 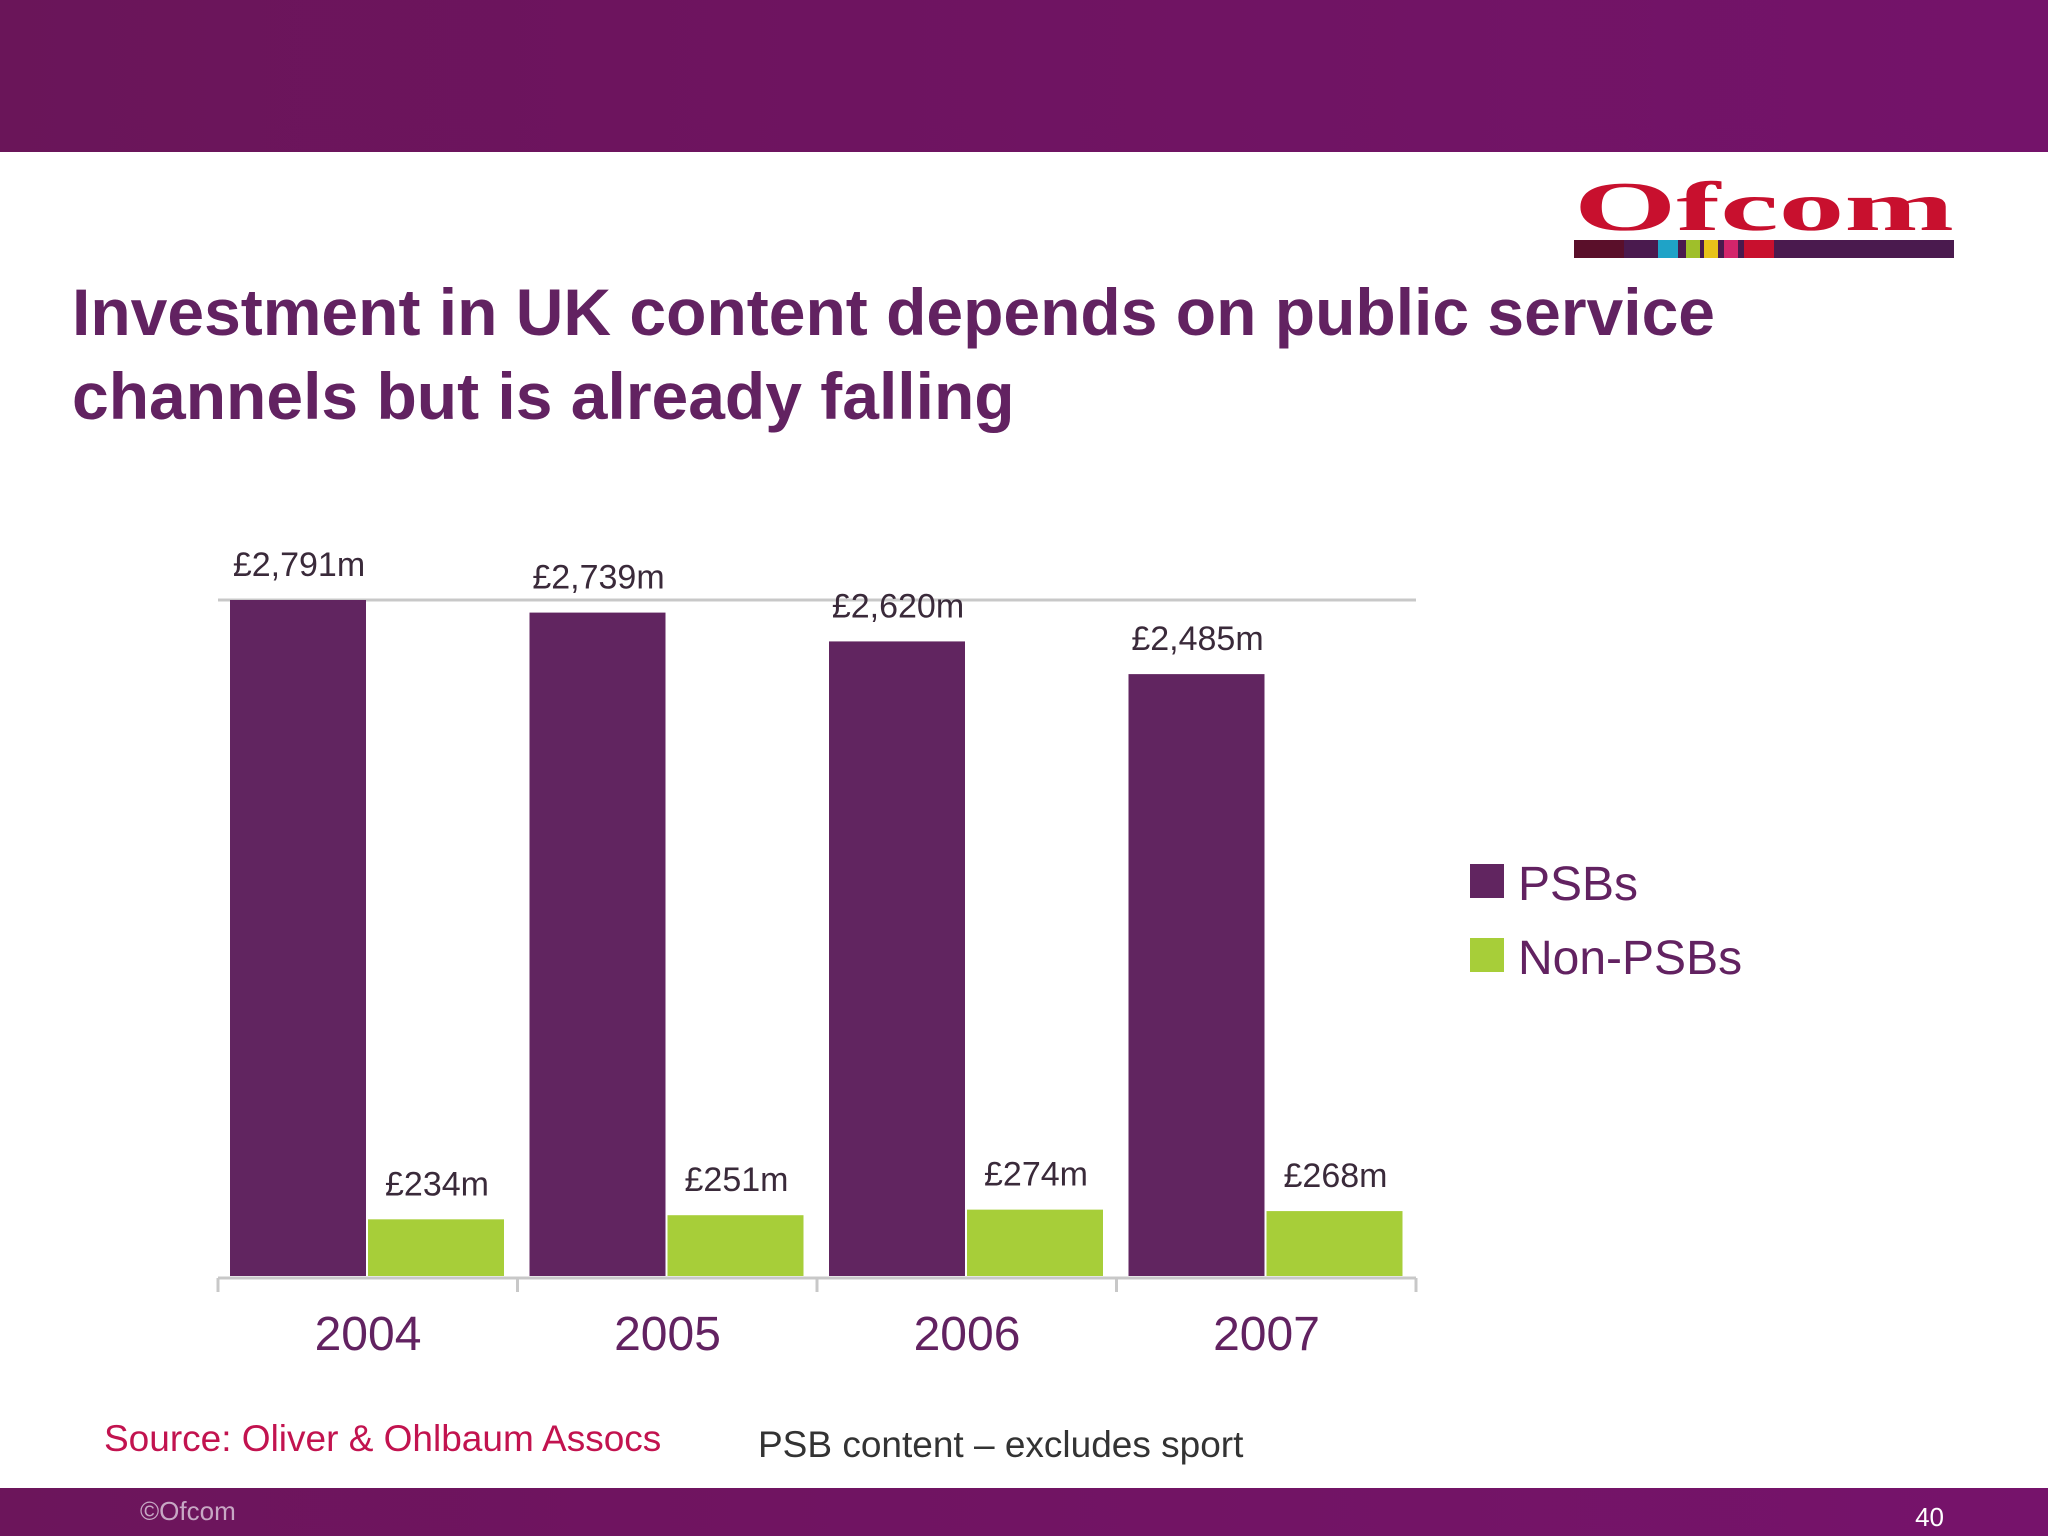 What do you see at coordinates (1197, 639) in the screenshot?
I see `data-label: £2,485m` at bounding box center [1197, 639].